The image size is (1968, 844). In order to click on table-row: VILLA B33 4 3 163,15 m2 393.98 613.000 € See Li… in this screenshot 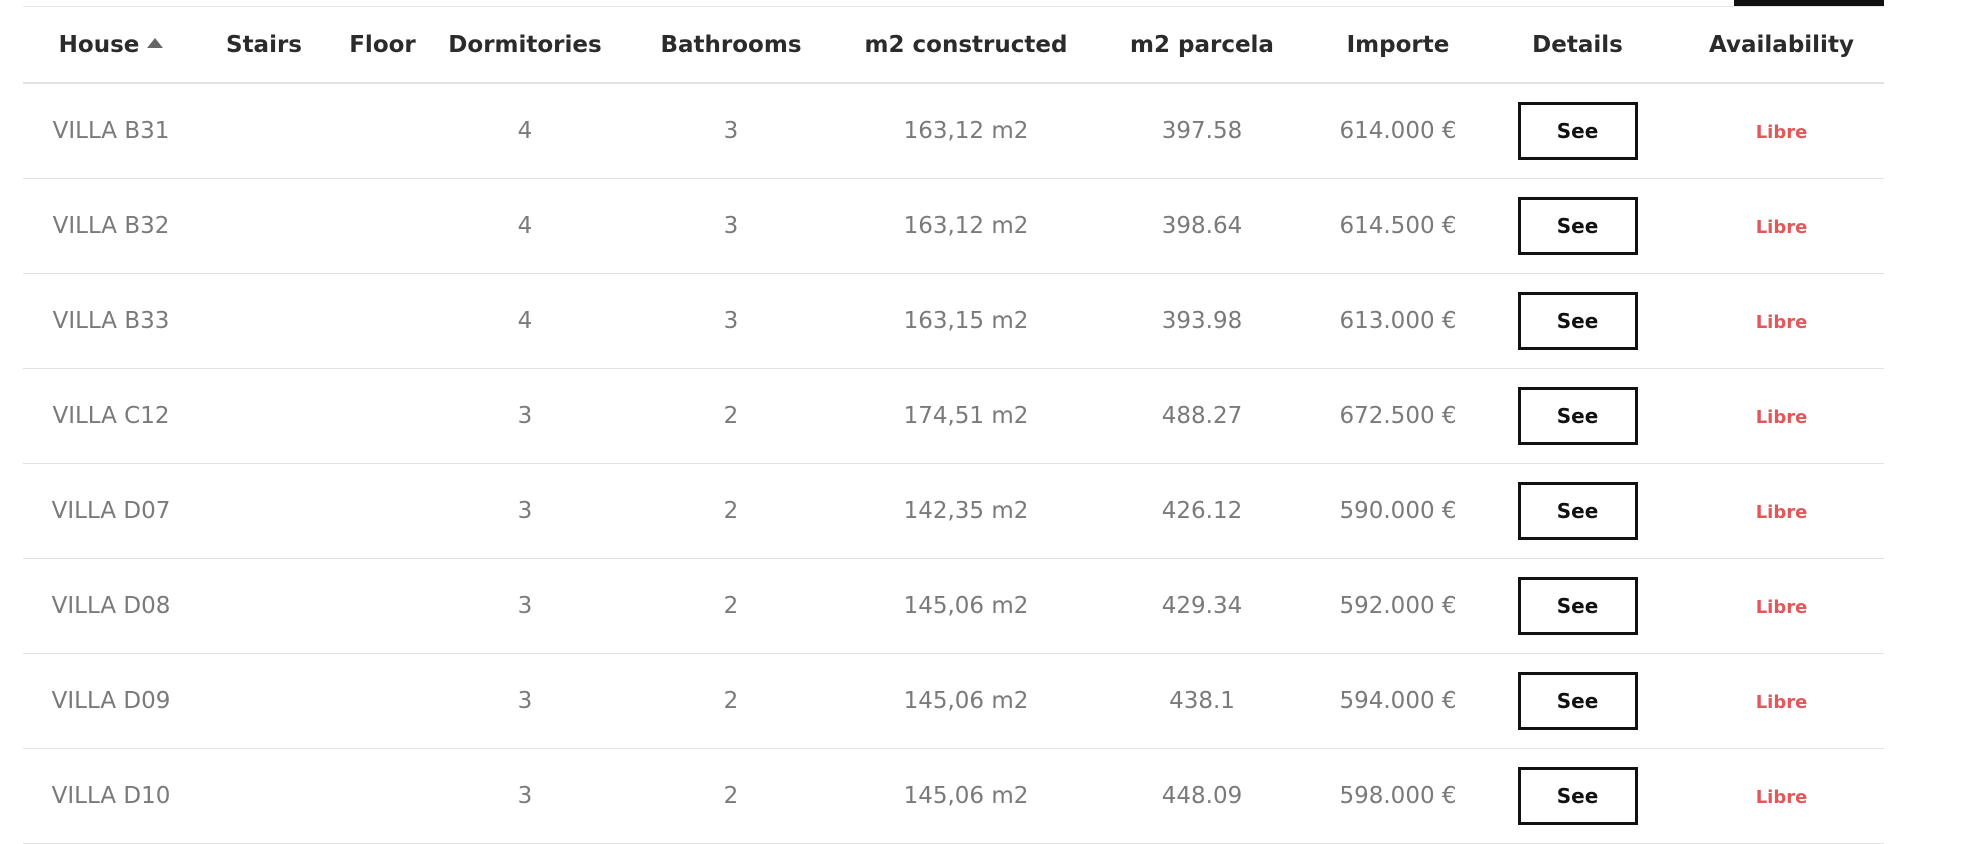, I will do `click(953, 321)`.